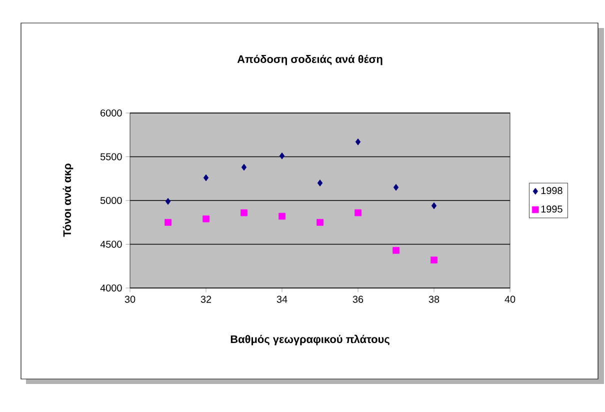  Describe the element at coordinates (111, 156) in the screenshot. I see `y-tick-label: 5500` at that location.